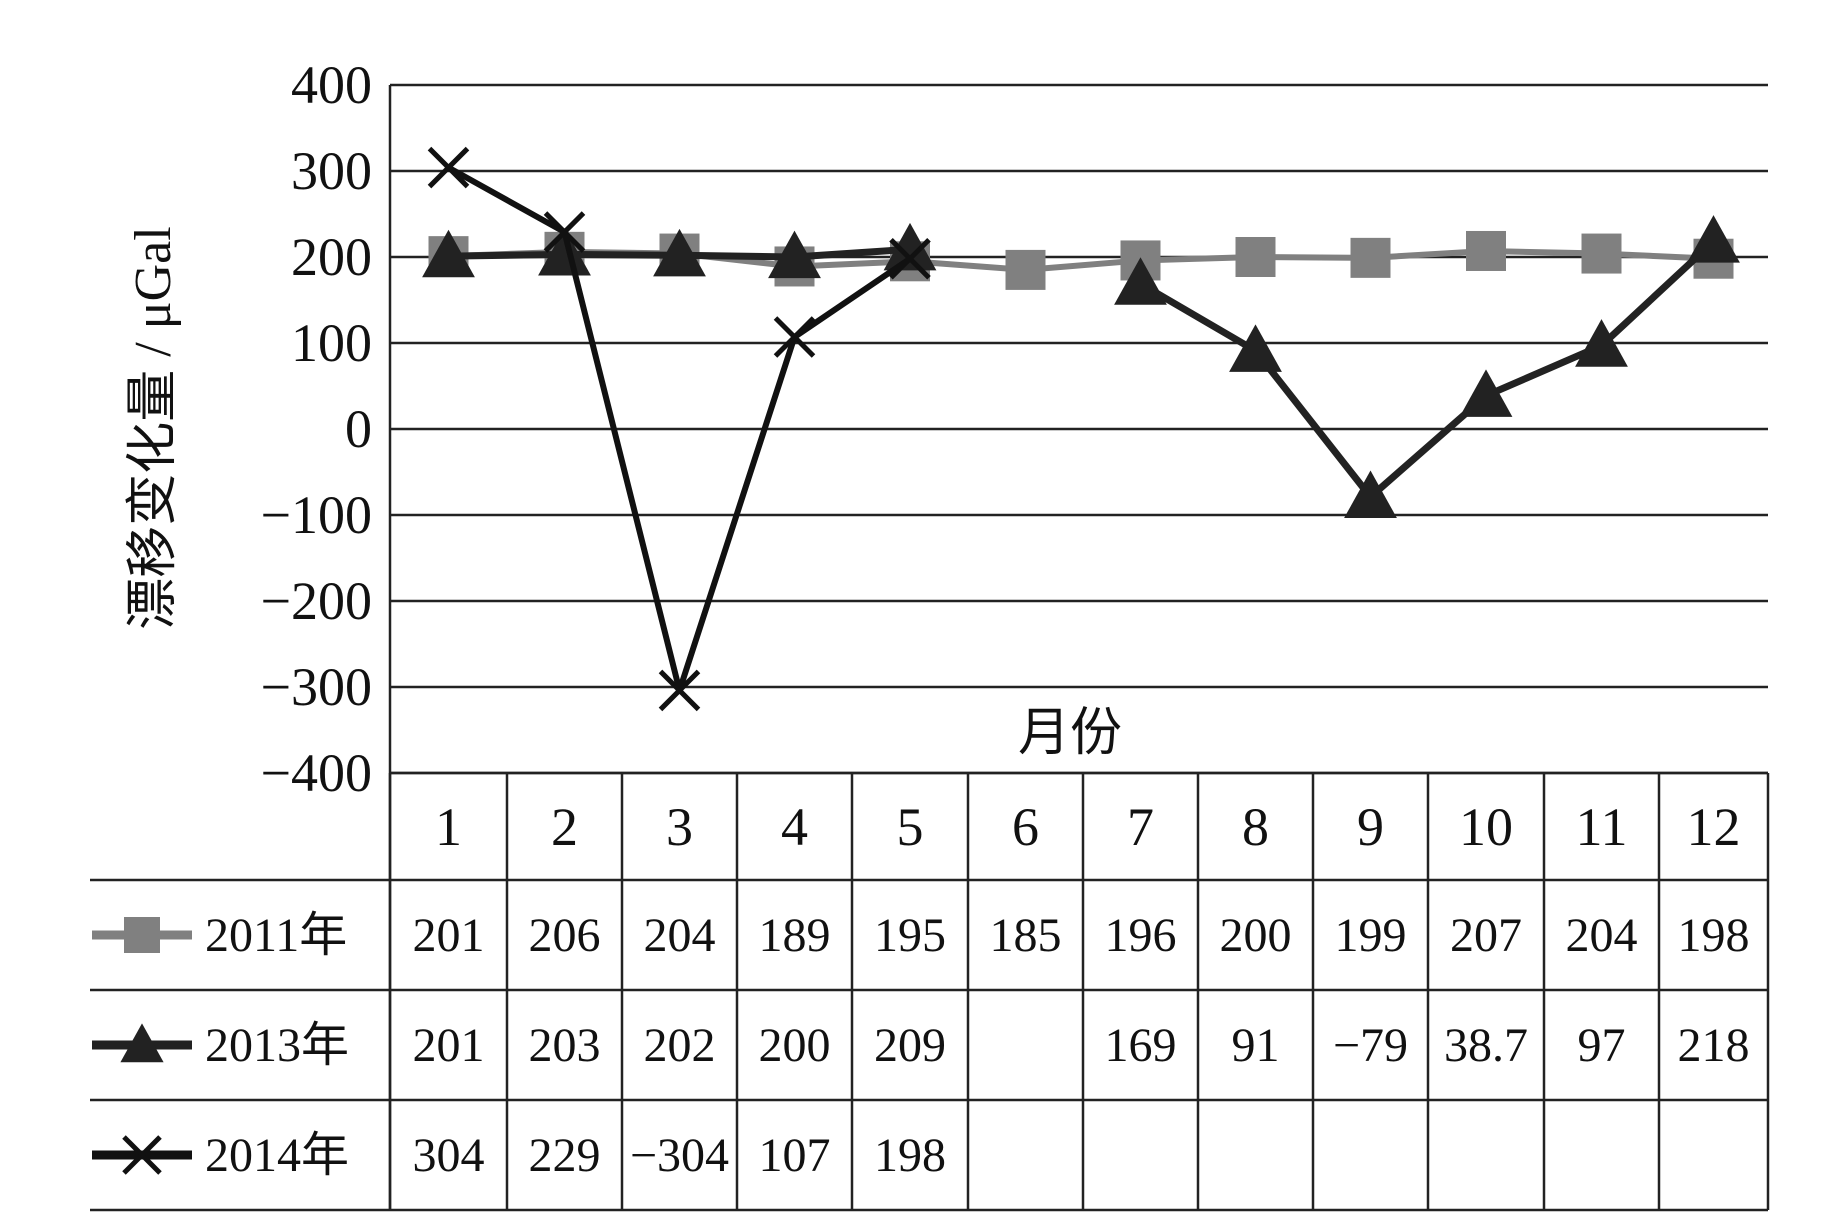  Describe the element at coordinates (277, 1045) in the screenshot. I see `legend-label: 2013年` at that location.